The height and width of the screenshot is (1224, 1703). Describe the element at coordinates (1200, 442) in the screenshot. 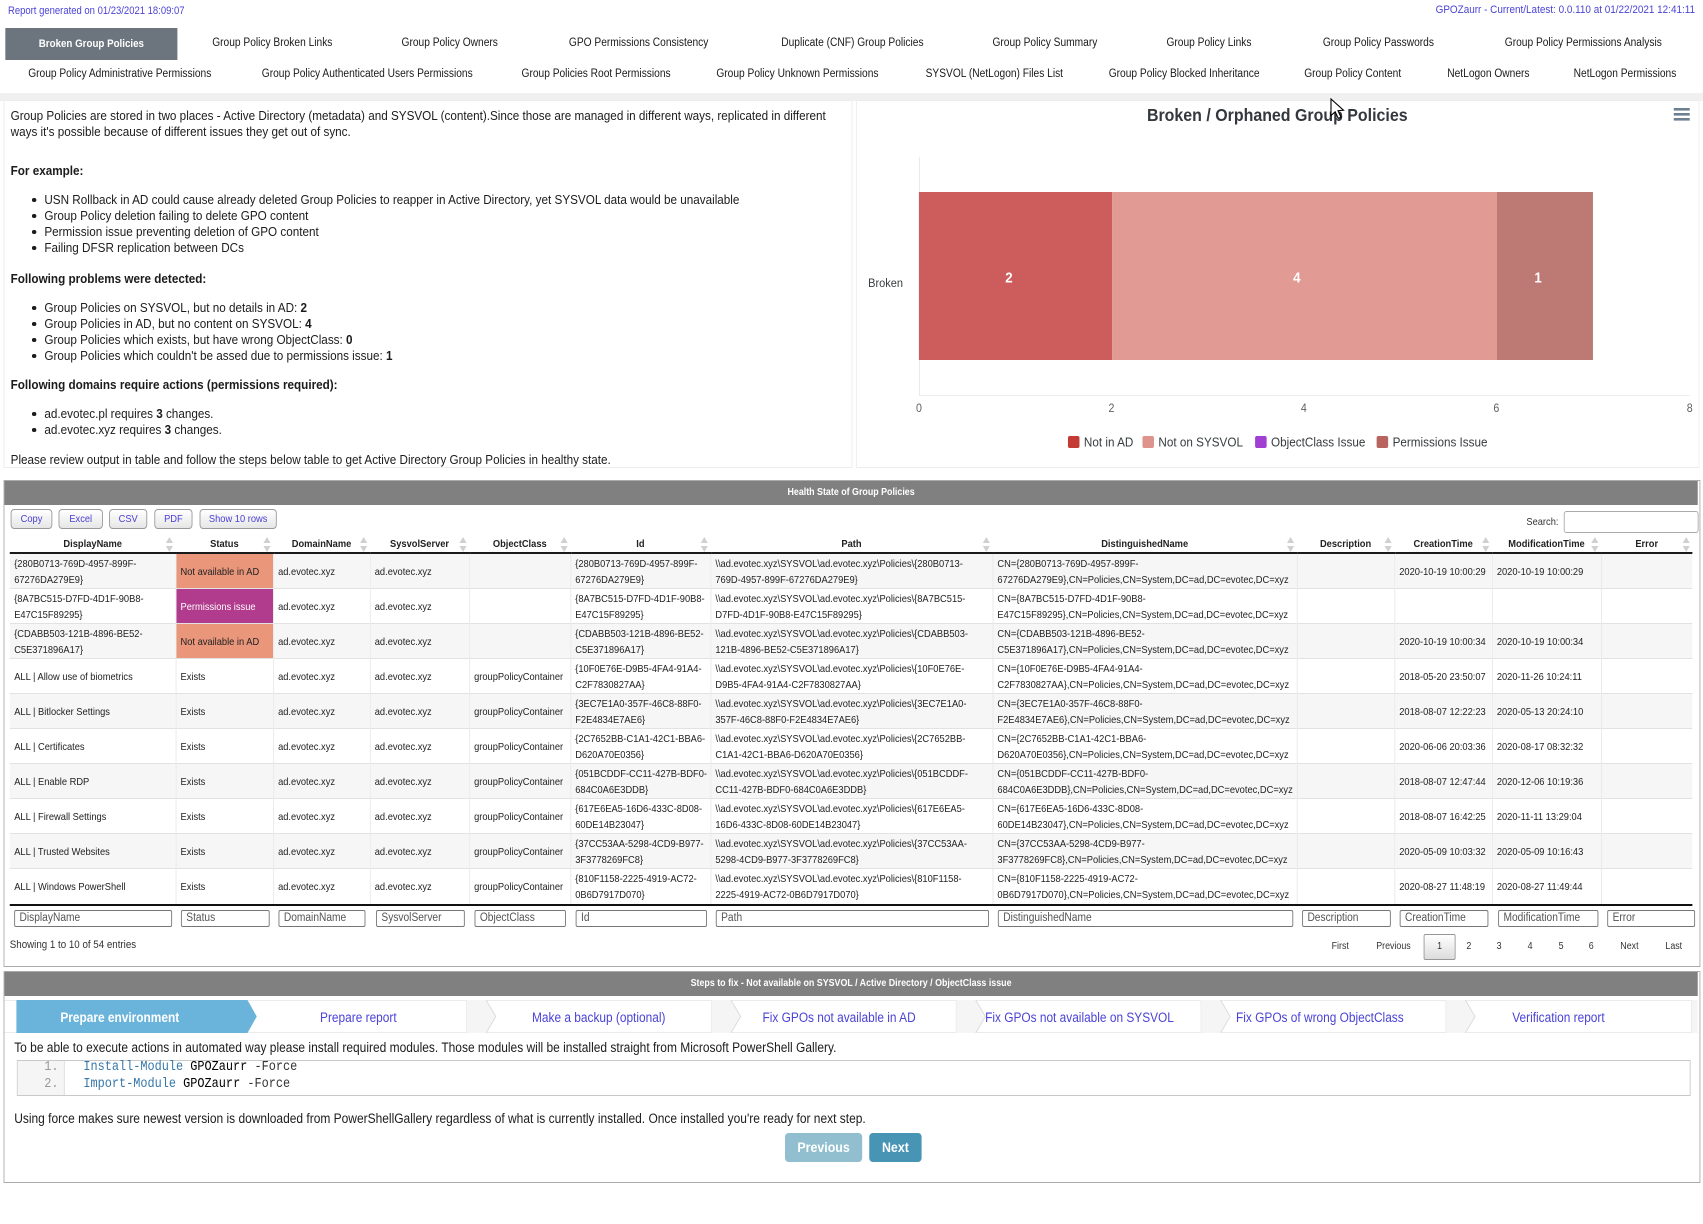

I see `svg-text: Not on SYSVOL` at that location.